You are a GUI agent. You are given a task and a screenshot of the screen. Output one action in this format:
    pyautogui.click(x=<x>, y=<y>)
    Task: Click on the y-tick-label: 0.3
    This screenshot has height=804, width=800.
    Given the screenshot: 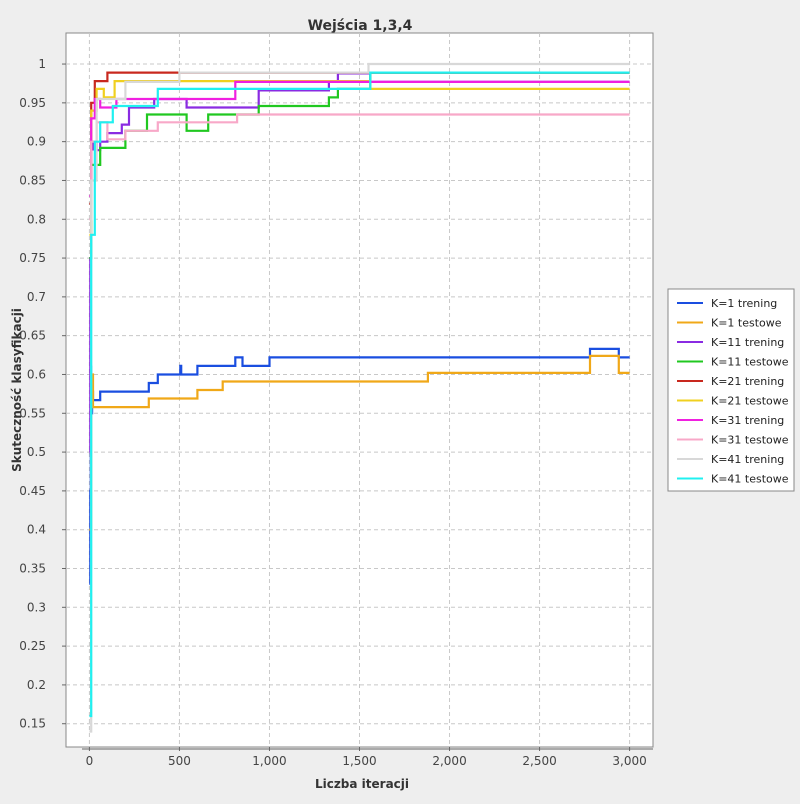 What is the action you would take?
    pyautogui.click(x=36, y=607)
    